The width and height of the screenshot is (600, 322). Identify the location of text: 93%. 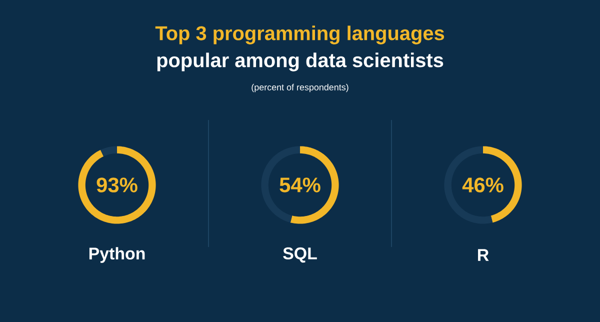
(117, 185).